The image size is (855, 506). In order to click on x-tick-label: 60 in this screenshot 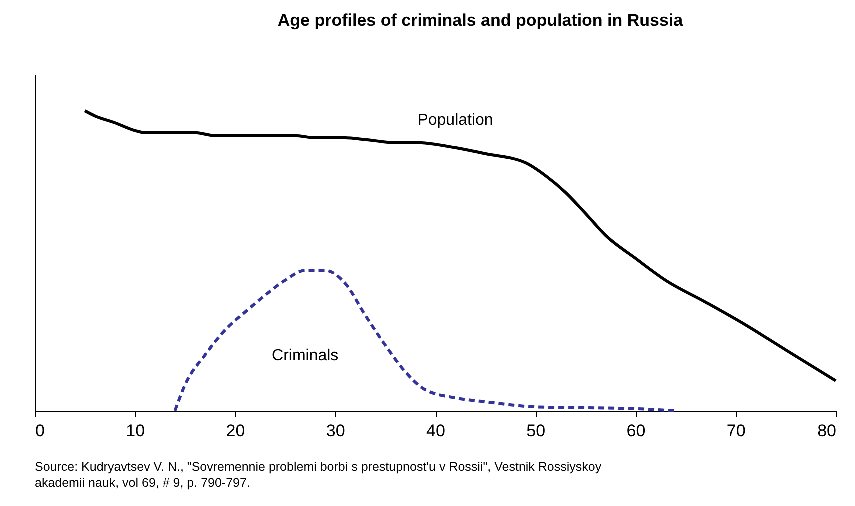, I will do `click(636, 431)`.